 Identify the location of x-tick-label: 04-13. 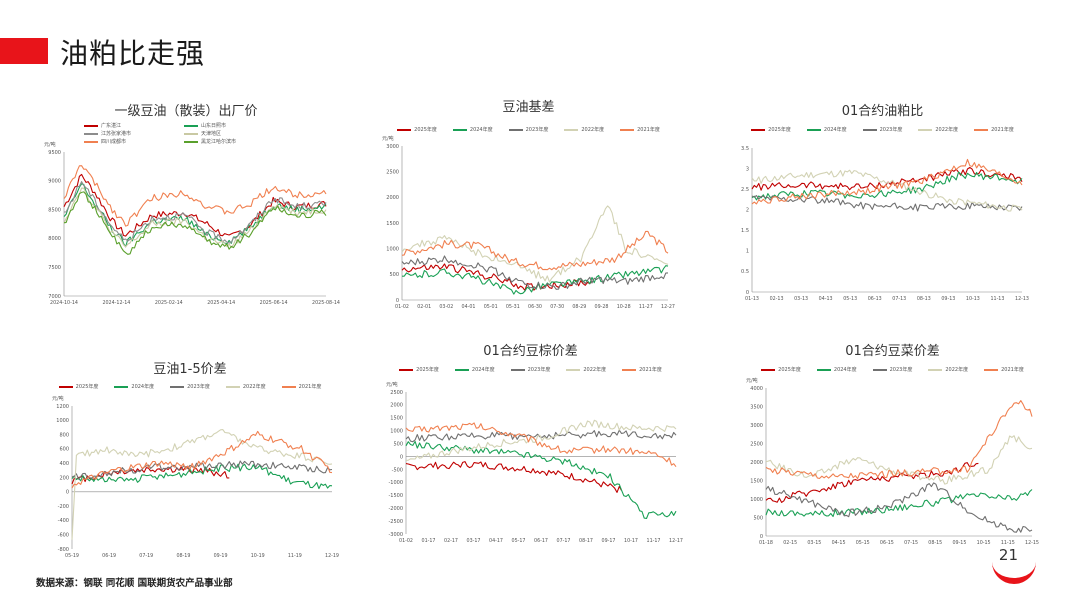
(826, 299).